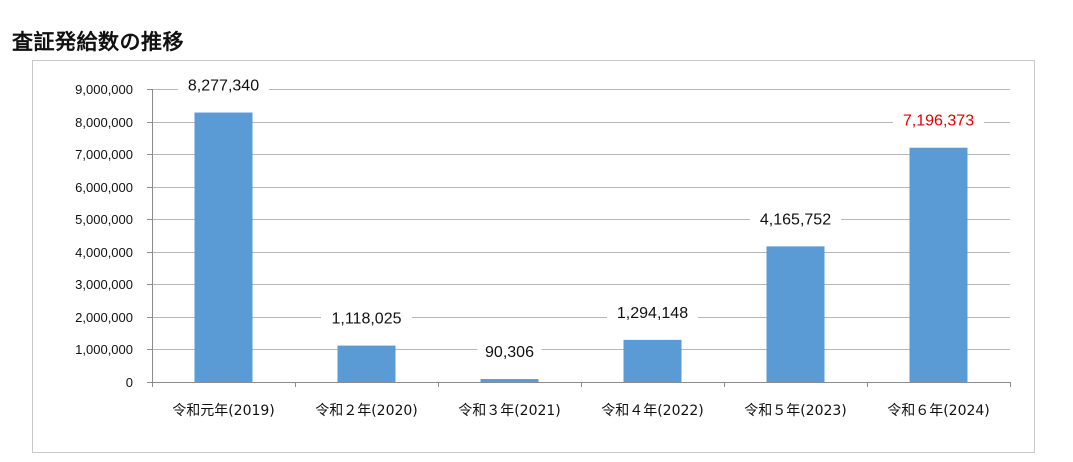 The height and width of the screenshot is (462, 1073). I want to click on x-tick-label: 令和６年(2024), so click(938, 411).